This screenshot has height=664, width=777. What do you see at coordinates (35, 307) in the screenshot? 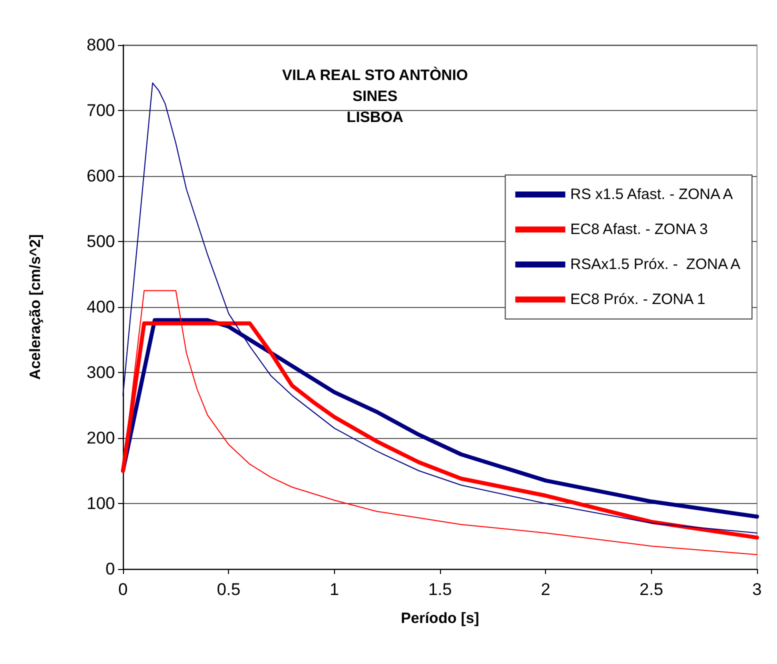
I see `y-axis-title: Aceleração [cm/s^2]` at bounding box center [35, 307].